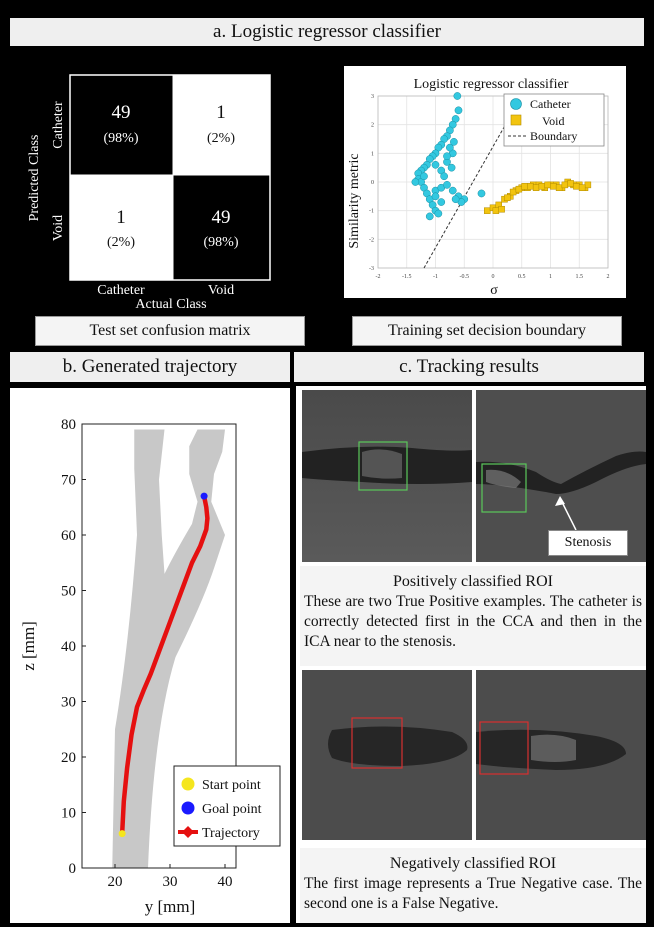 This screenshot has width=654, height=927. What do you see at coordinates (487, 331) in the screenshot?
I see `scatter-caption: Training set decision boundary` at bounding box center [487, 331].